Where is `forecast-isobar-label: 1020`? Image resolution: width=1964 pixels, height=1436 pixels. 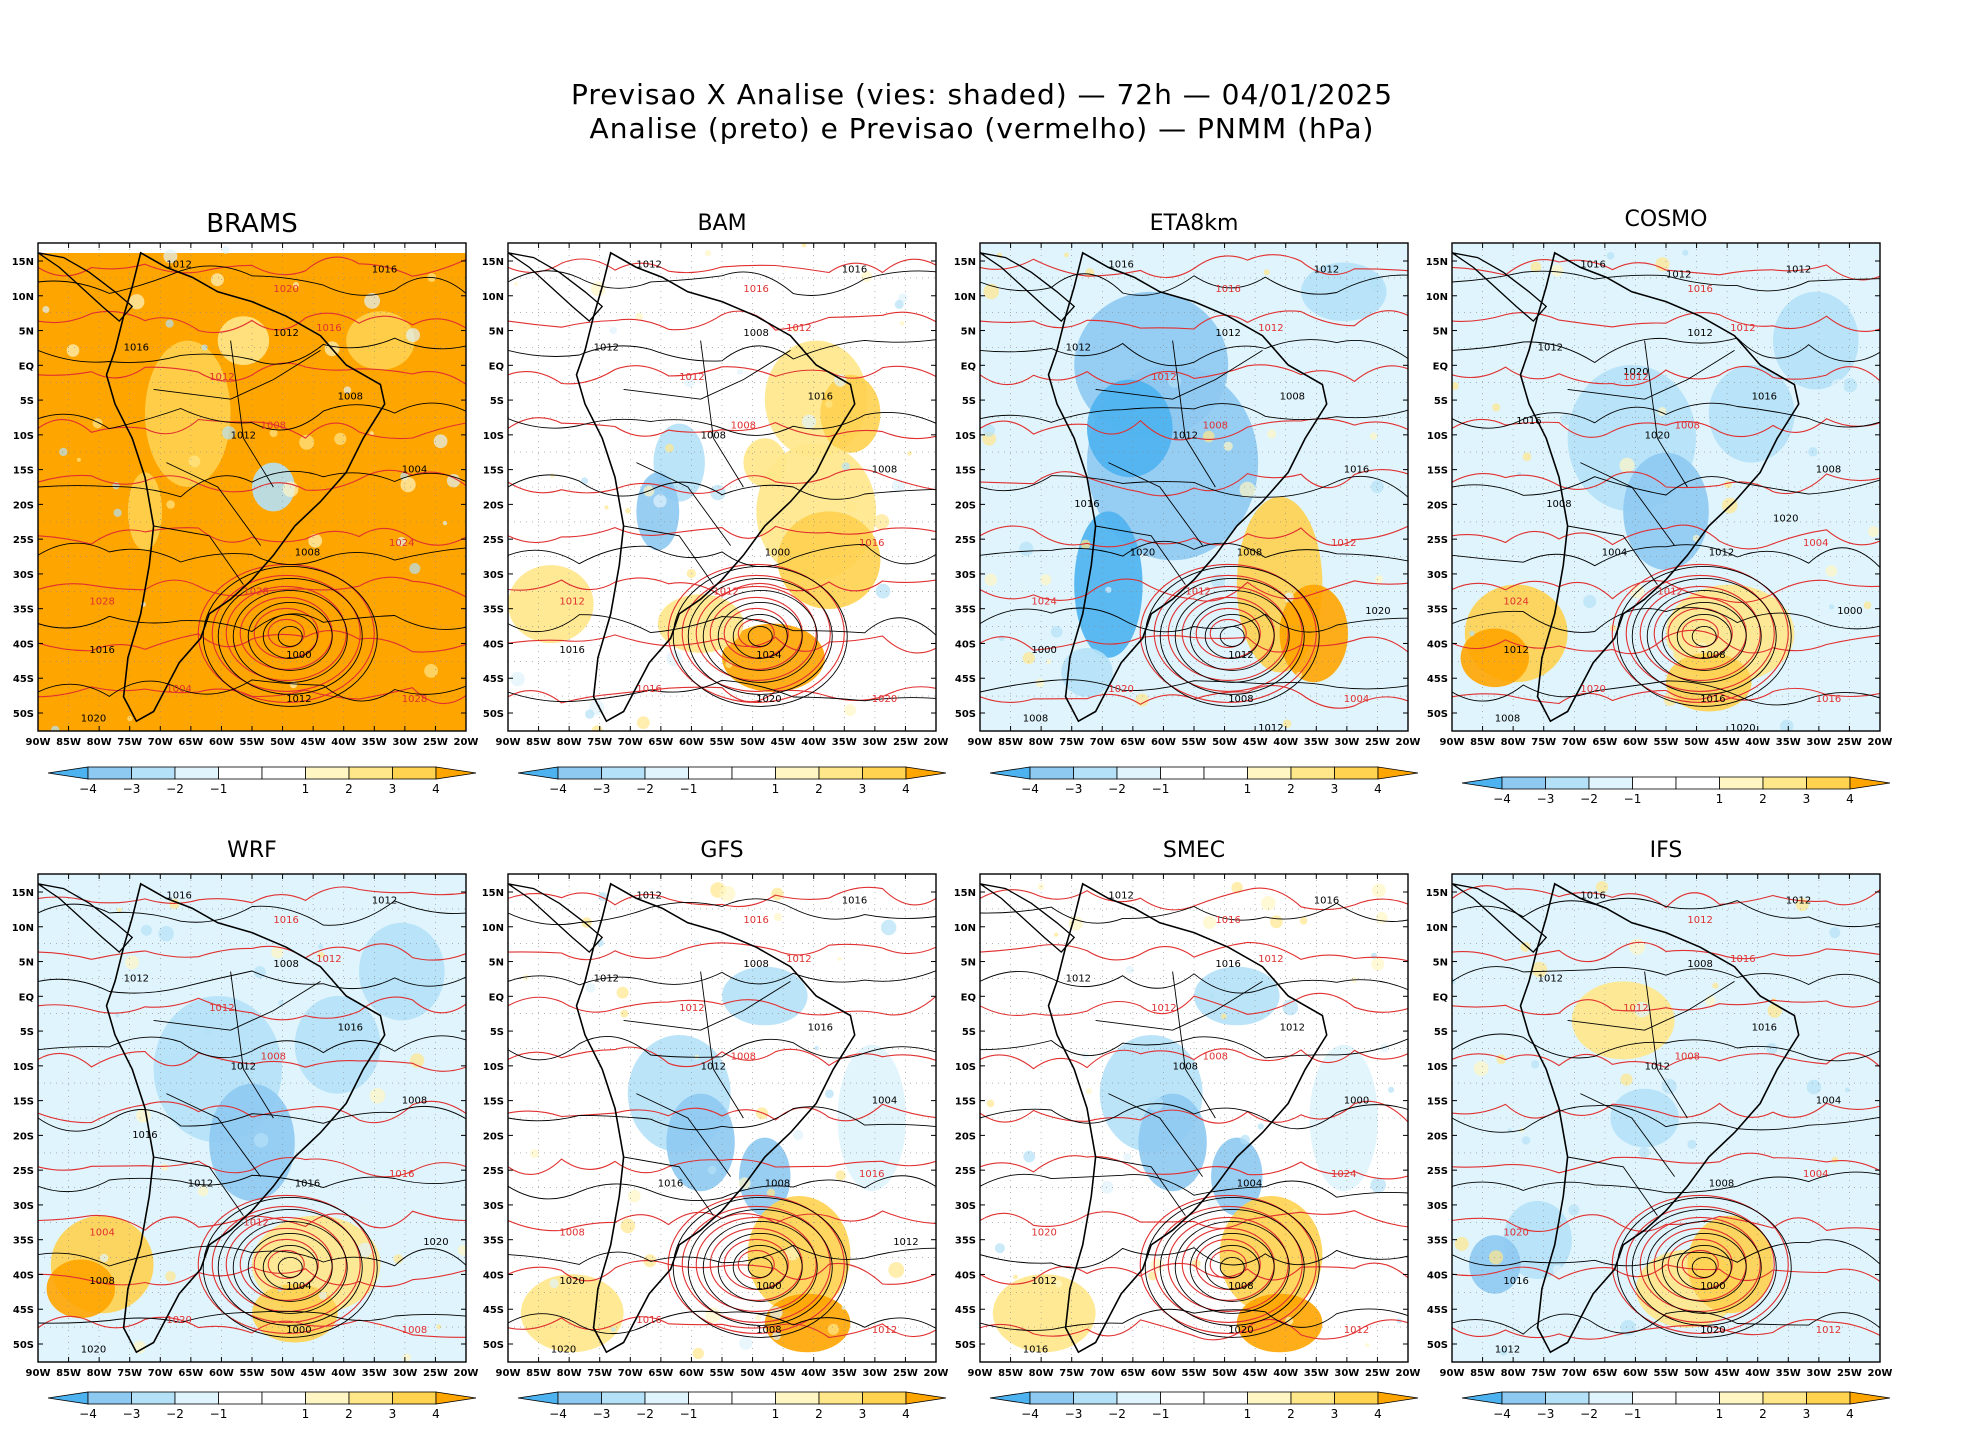
forecast-isobar-label: 1020 is located at coordinates (1043, 1232).